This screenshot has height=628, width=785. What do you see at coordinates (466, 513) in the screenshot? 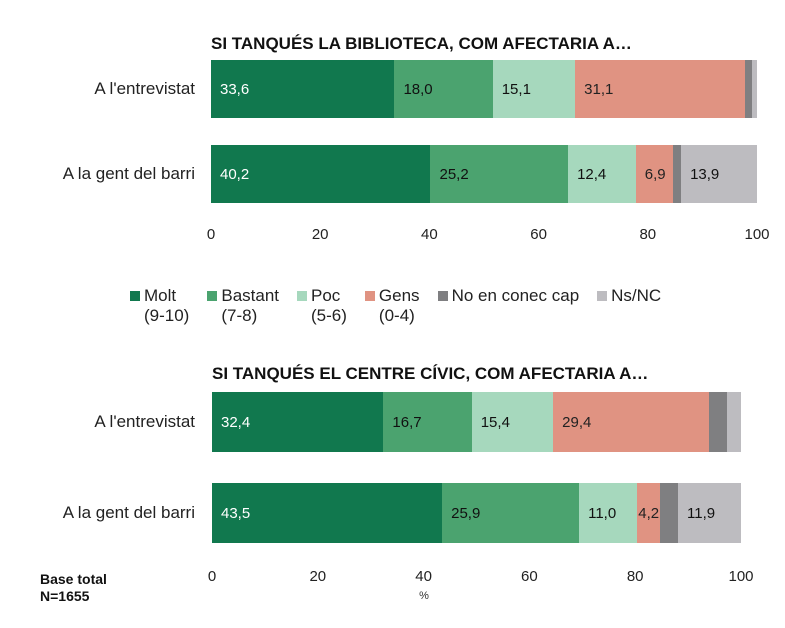
I see `data-label: 25,9` at bounding box center [466, 513].